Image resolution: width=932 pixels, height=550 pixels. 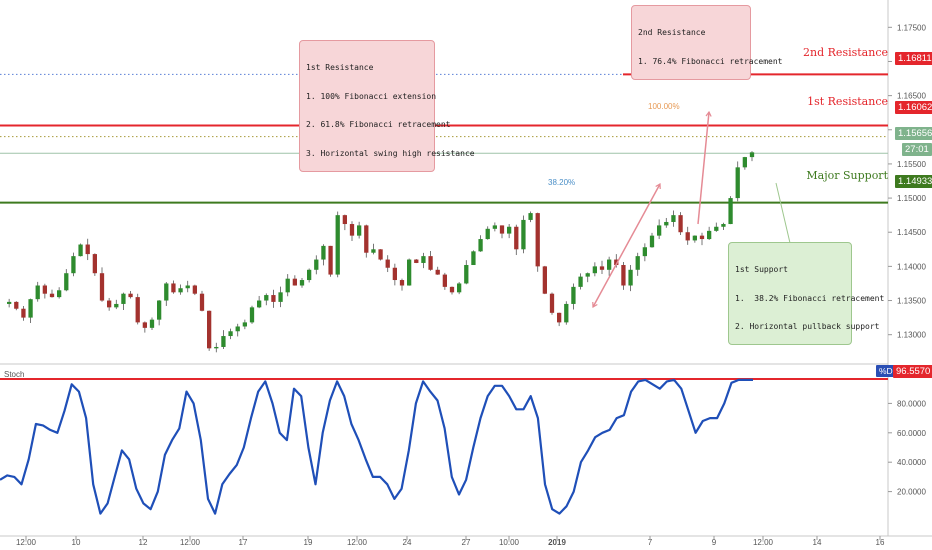 I want to click on time-tick-label: 14, so click(x=817, y=542).